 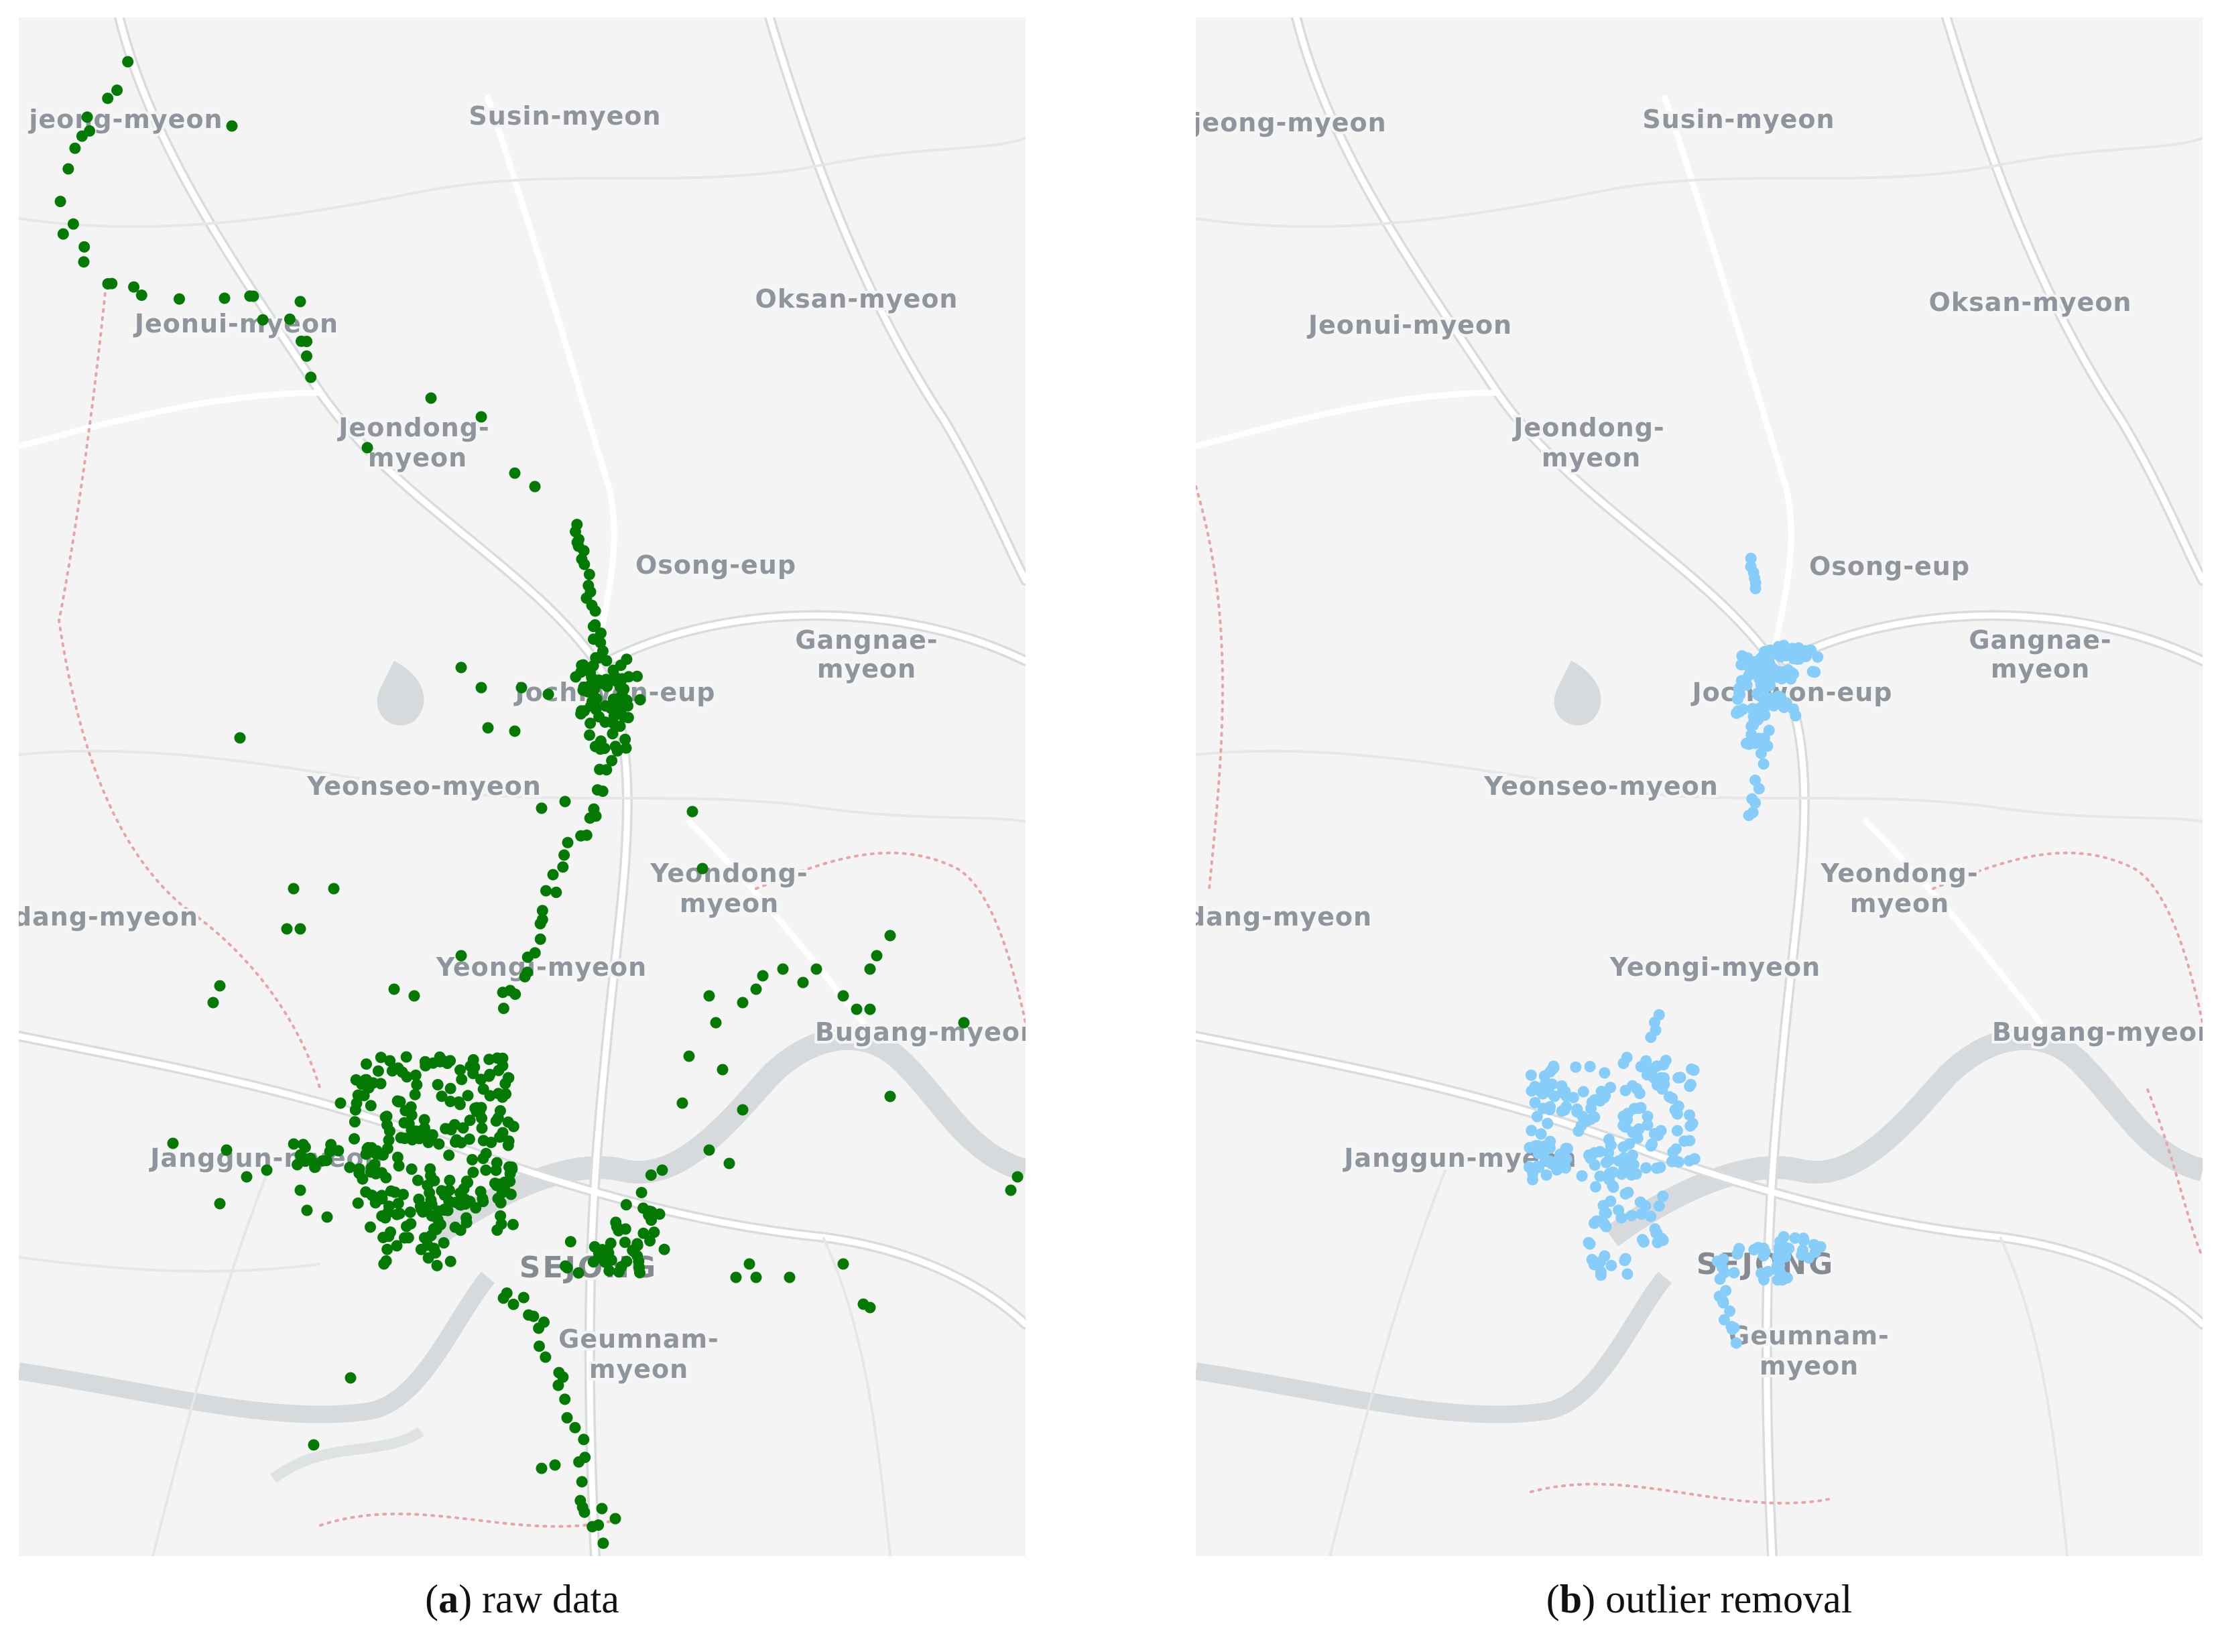 What do you see at coordinates (1729, 1599) in the screenshot?
I see `caption-text-b: outlier removal` at bounding box center [1729, 1599].